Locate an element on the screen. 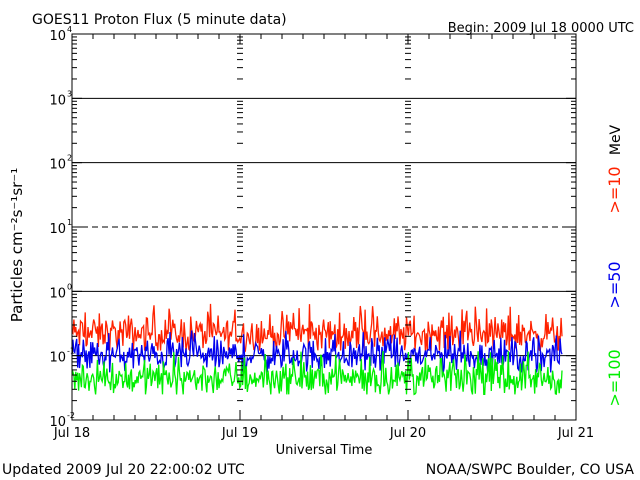 This screenshot has width=640, height=480. x-tick-label: Jul 19 is located at coordinates (239, 433).